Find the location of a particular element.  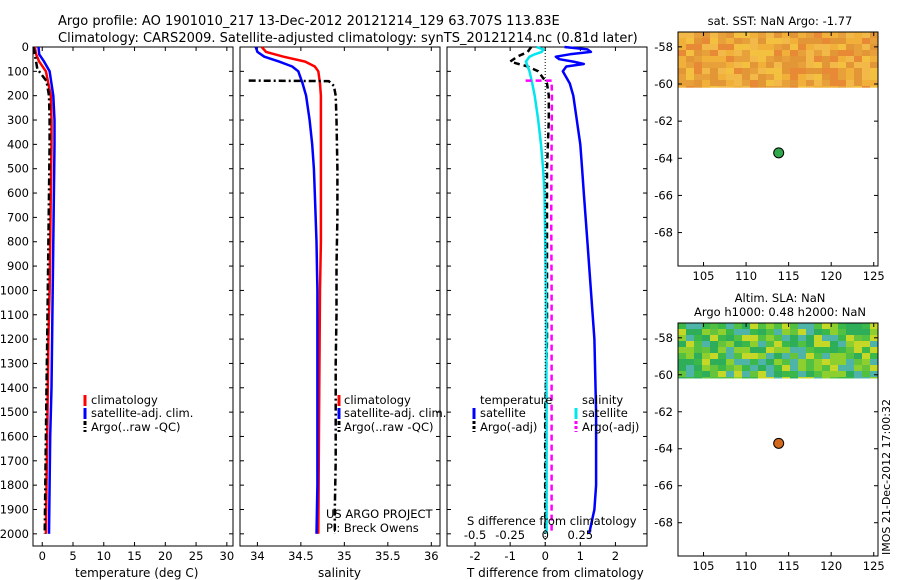

y-tick-label: 700 is located at coordinates (18, 217).